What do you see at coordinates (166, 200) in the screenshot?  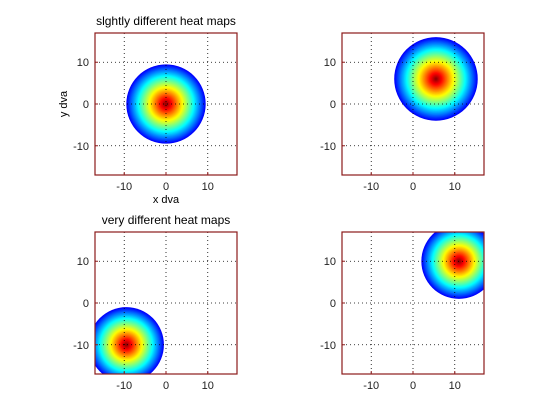 I see `x-axis-label: x dva` at bounding box center [166, 200].